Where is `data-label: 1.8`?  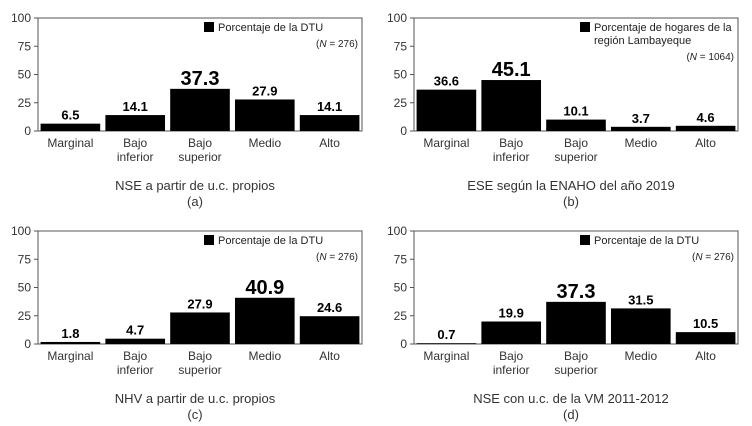 data-label: 1.8 is located at coordinates (70, 333).